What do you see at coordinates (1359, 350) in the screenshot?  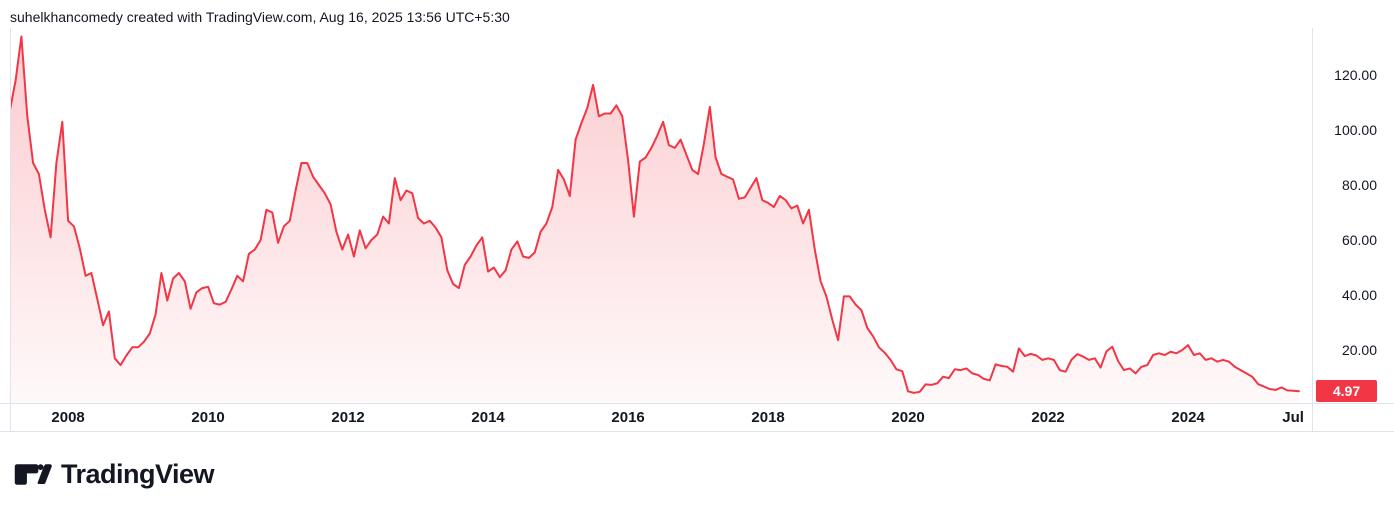 I see `price-axis-label: 20.00` at bounding box center [1359, 350].